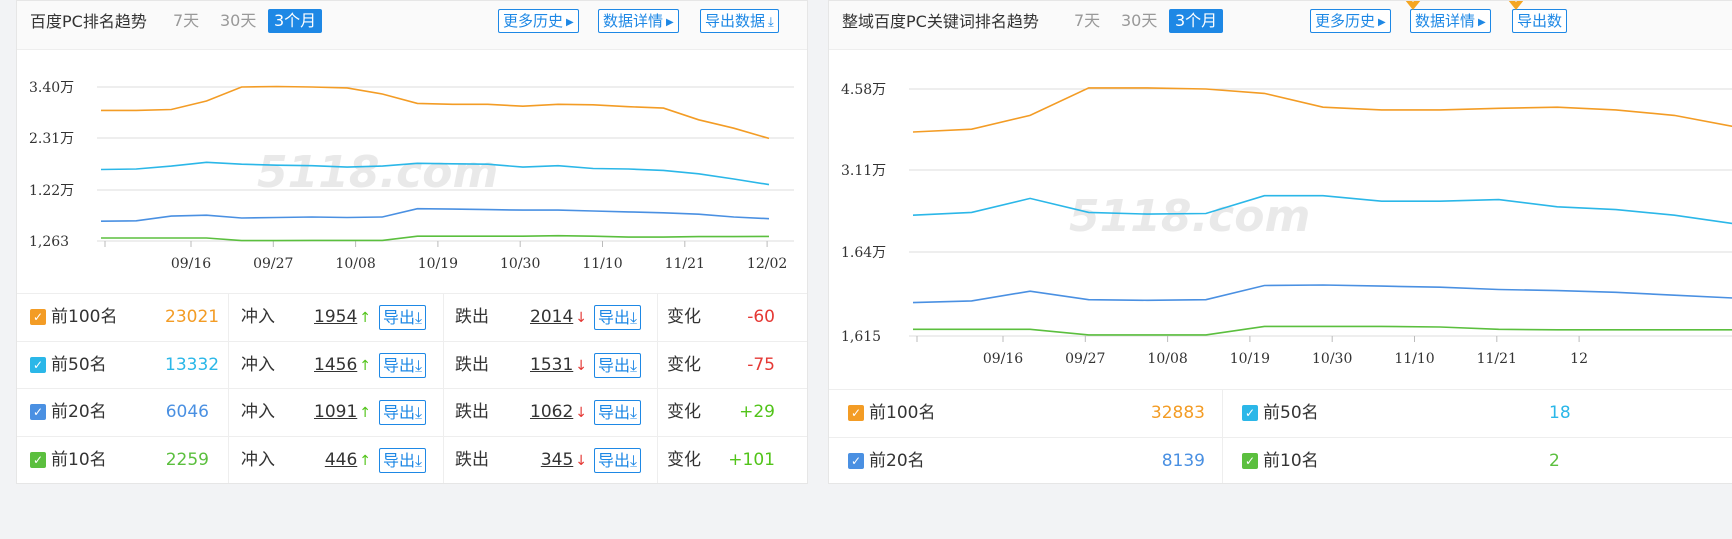 The width and height of the screenshot is (1732, 539). I want to click on panel-header: 百度PC排名趋势 7天 30天 3个月 更多历史 ▶ 数据详情 ▶ 导出数据 ⤓, so click(412, 25).